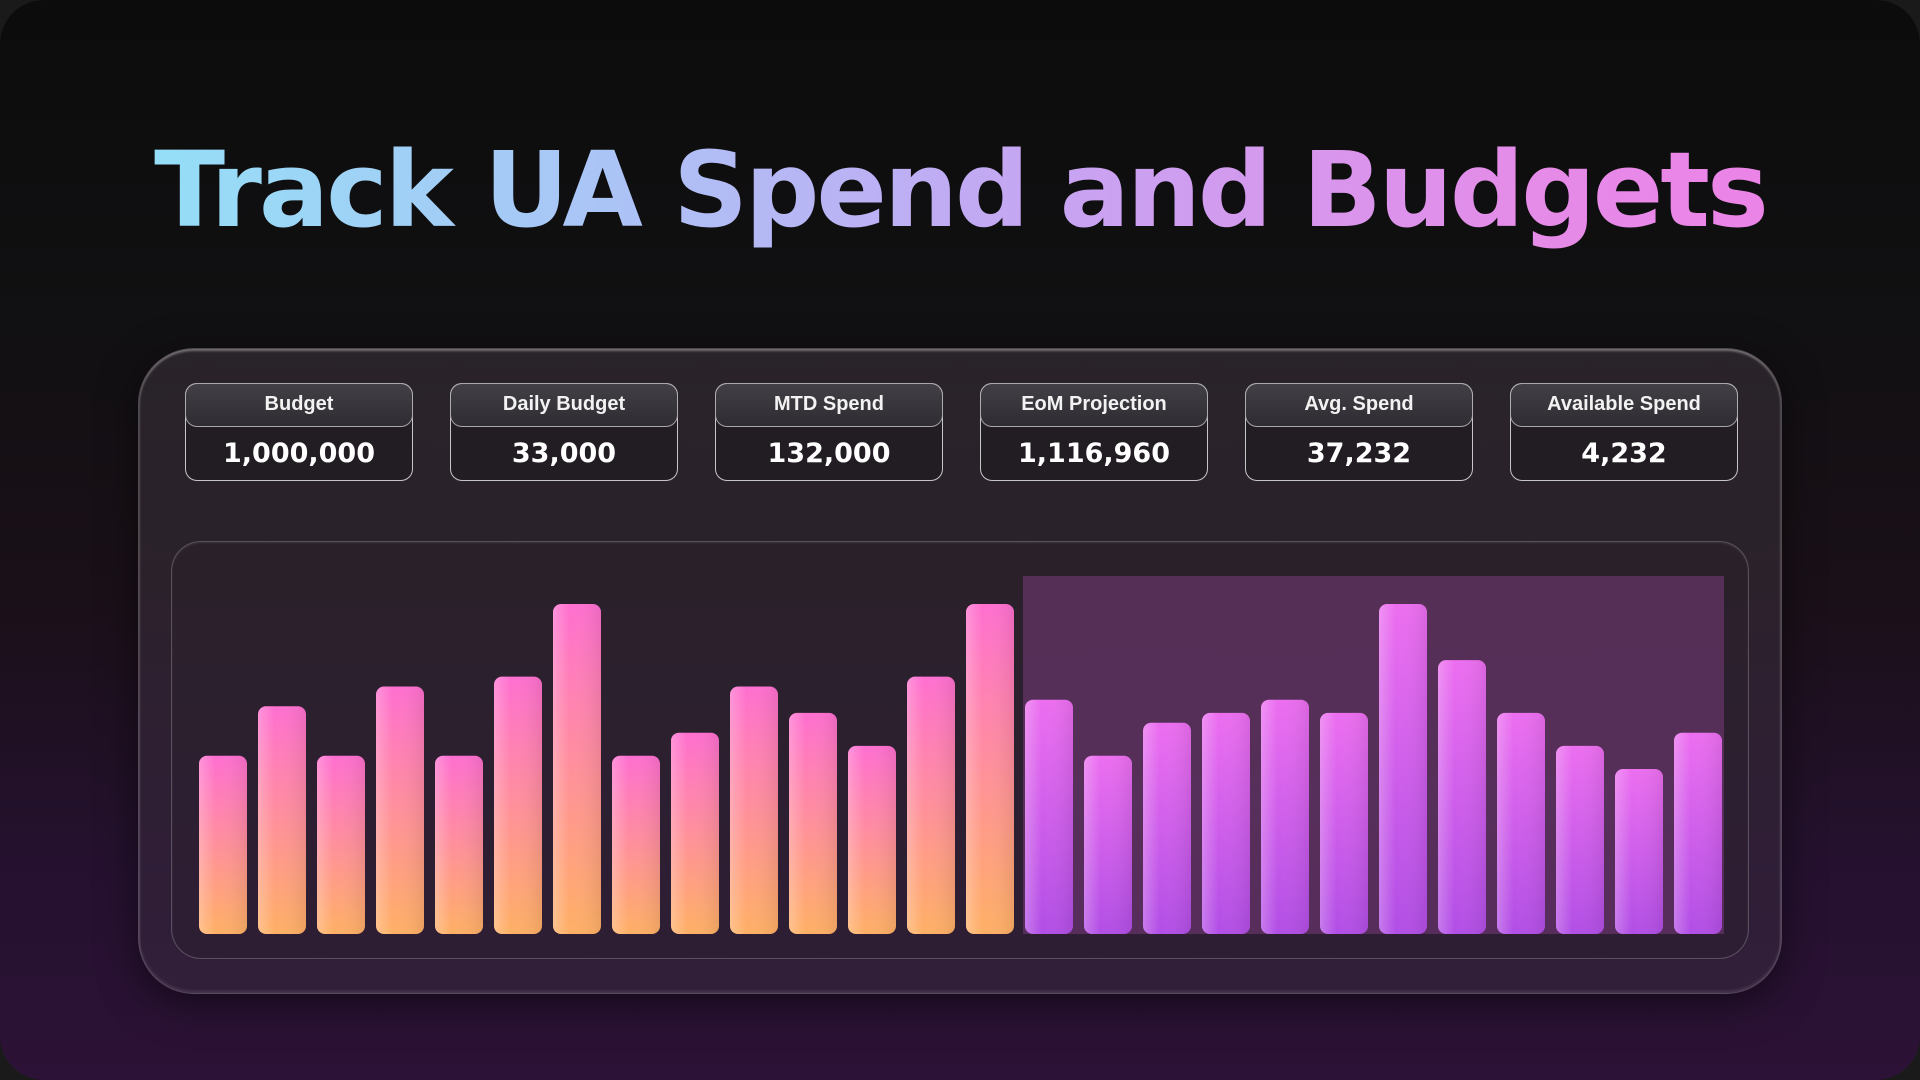 Image resolution: width=1920 pixels, height=1080 pixels. What do you see at coordinates (1094, 432) in the screenshot?
I see `kpi-eom-projection: EoM Projection 1,116,960` at bounding box center [1094, 432].